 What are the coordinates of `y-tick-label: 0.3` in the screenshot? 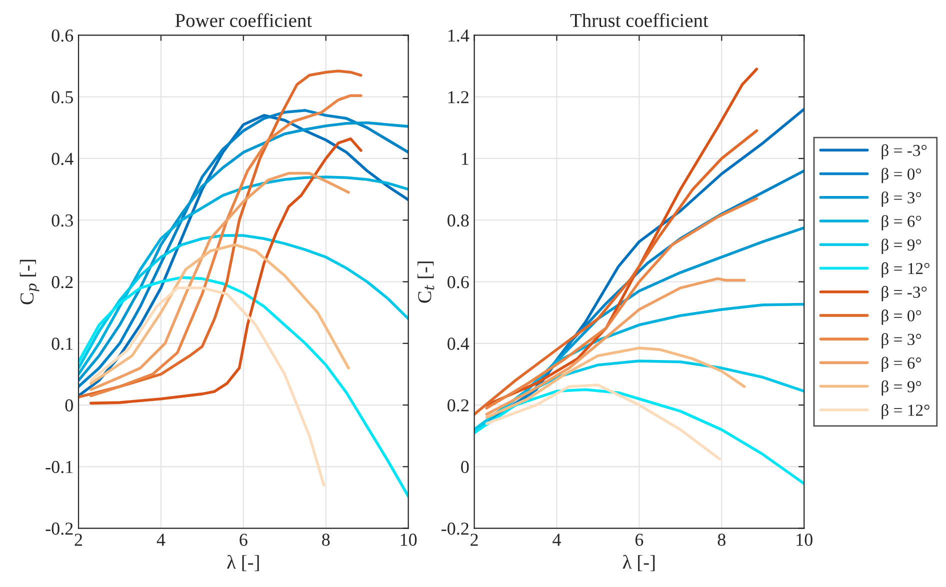 It's located at (62, 220).